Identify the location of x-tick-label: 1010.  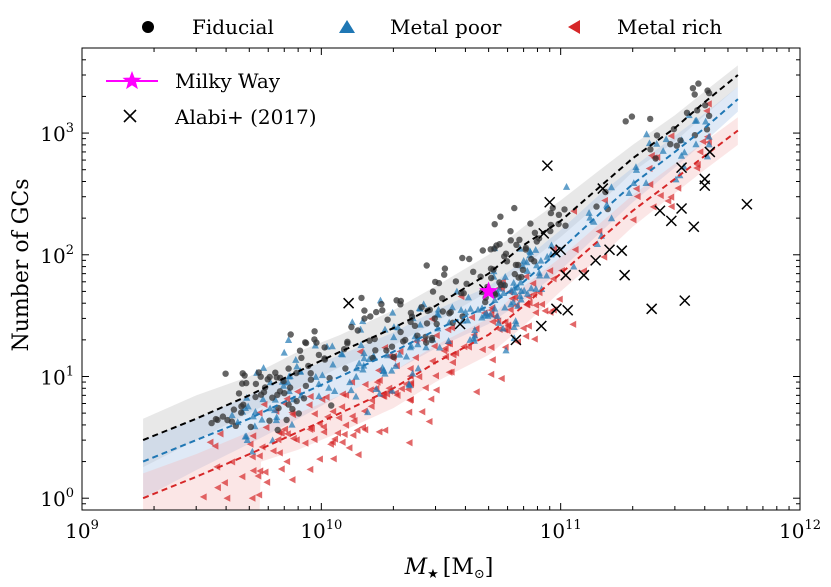
(321, 530).